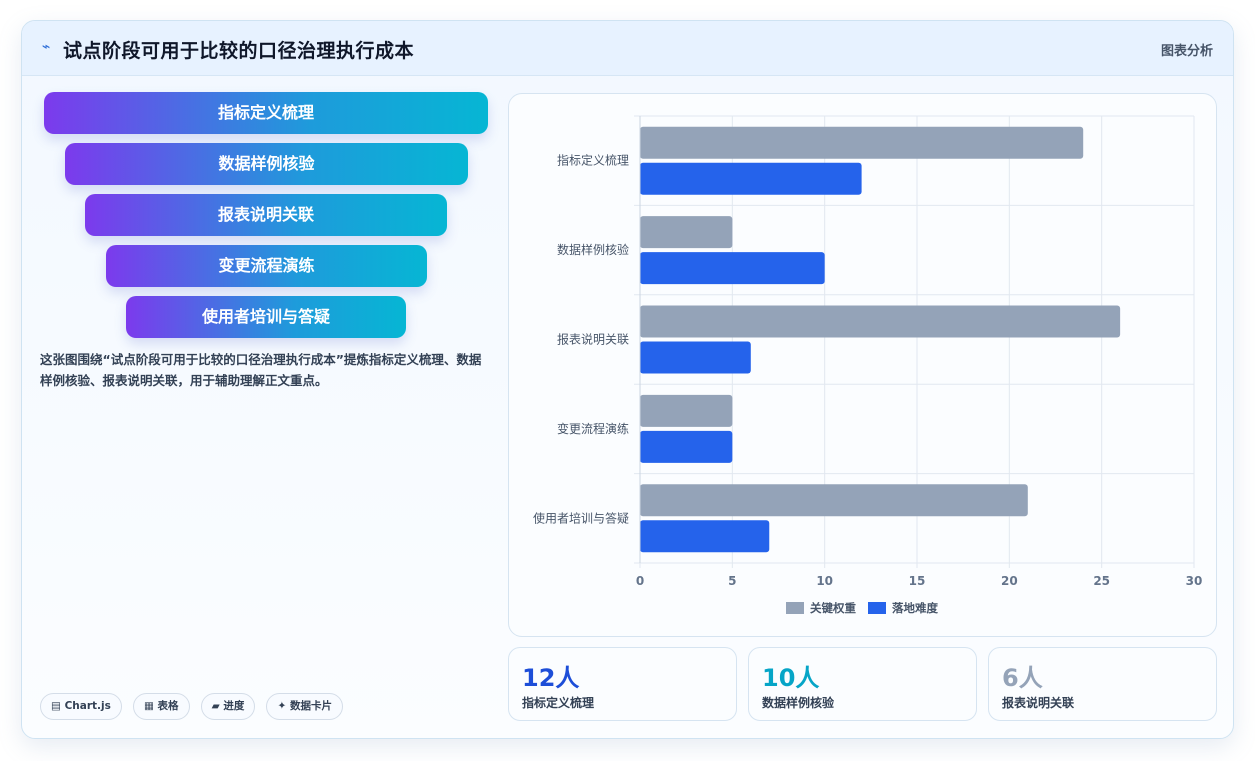 This screenshot has width=1255, height=761. Describe the element at coordinates (917, 581) in the screenshot. I see `x-tick-label: 15` at that location.